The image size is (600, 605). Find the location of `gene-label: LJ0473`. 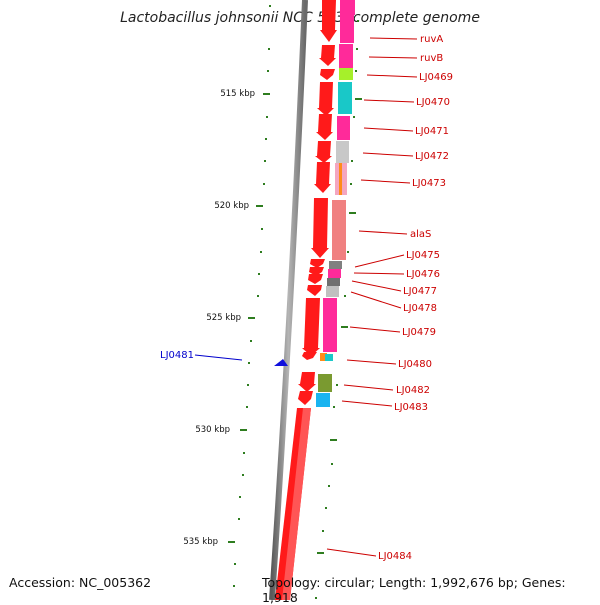

gene-label: LJ0473 is located at coordinates (429, 183).